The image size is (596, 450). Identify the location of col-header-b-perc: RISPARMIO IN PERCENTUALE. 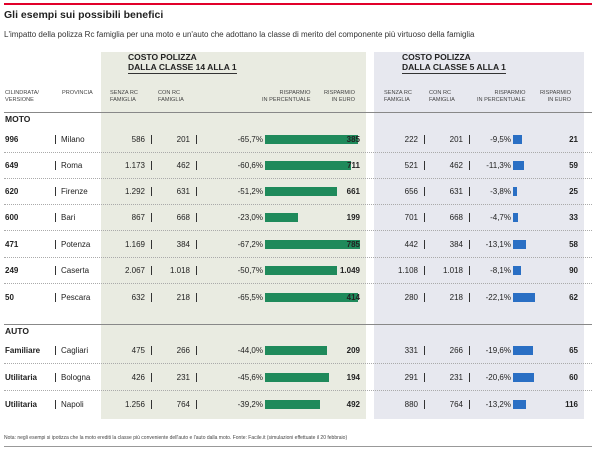
(501, 96).